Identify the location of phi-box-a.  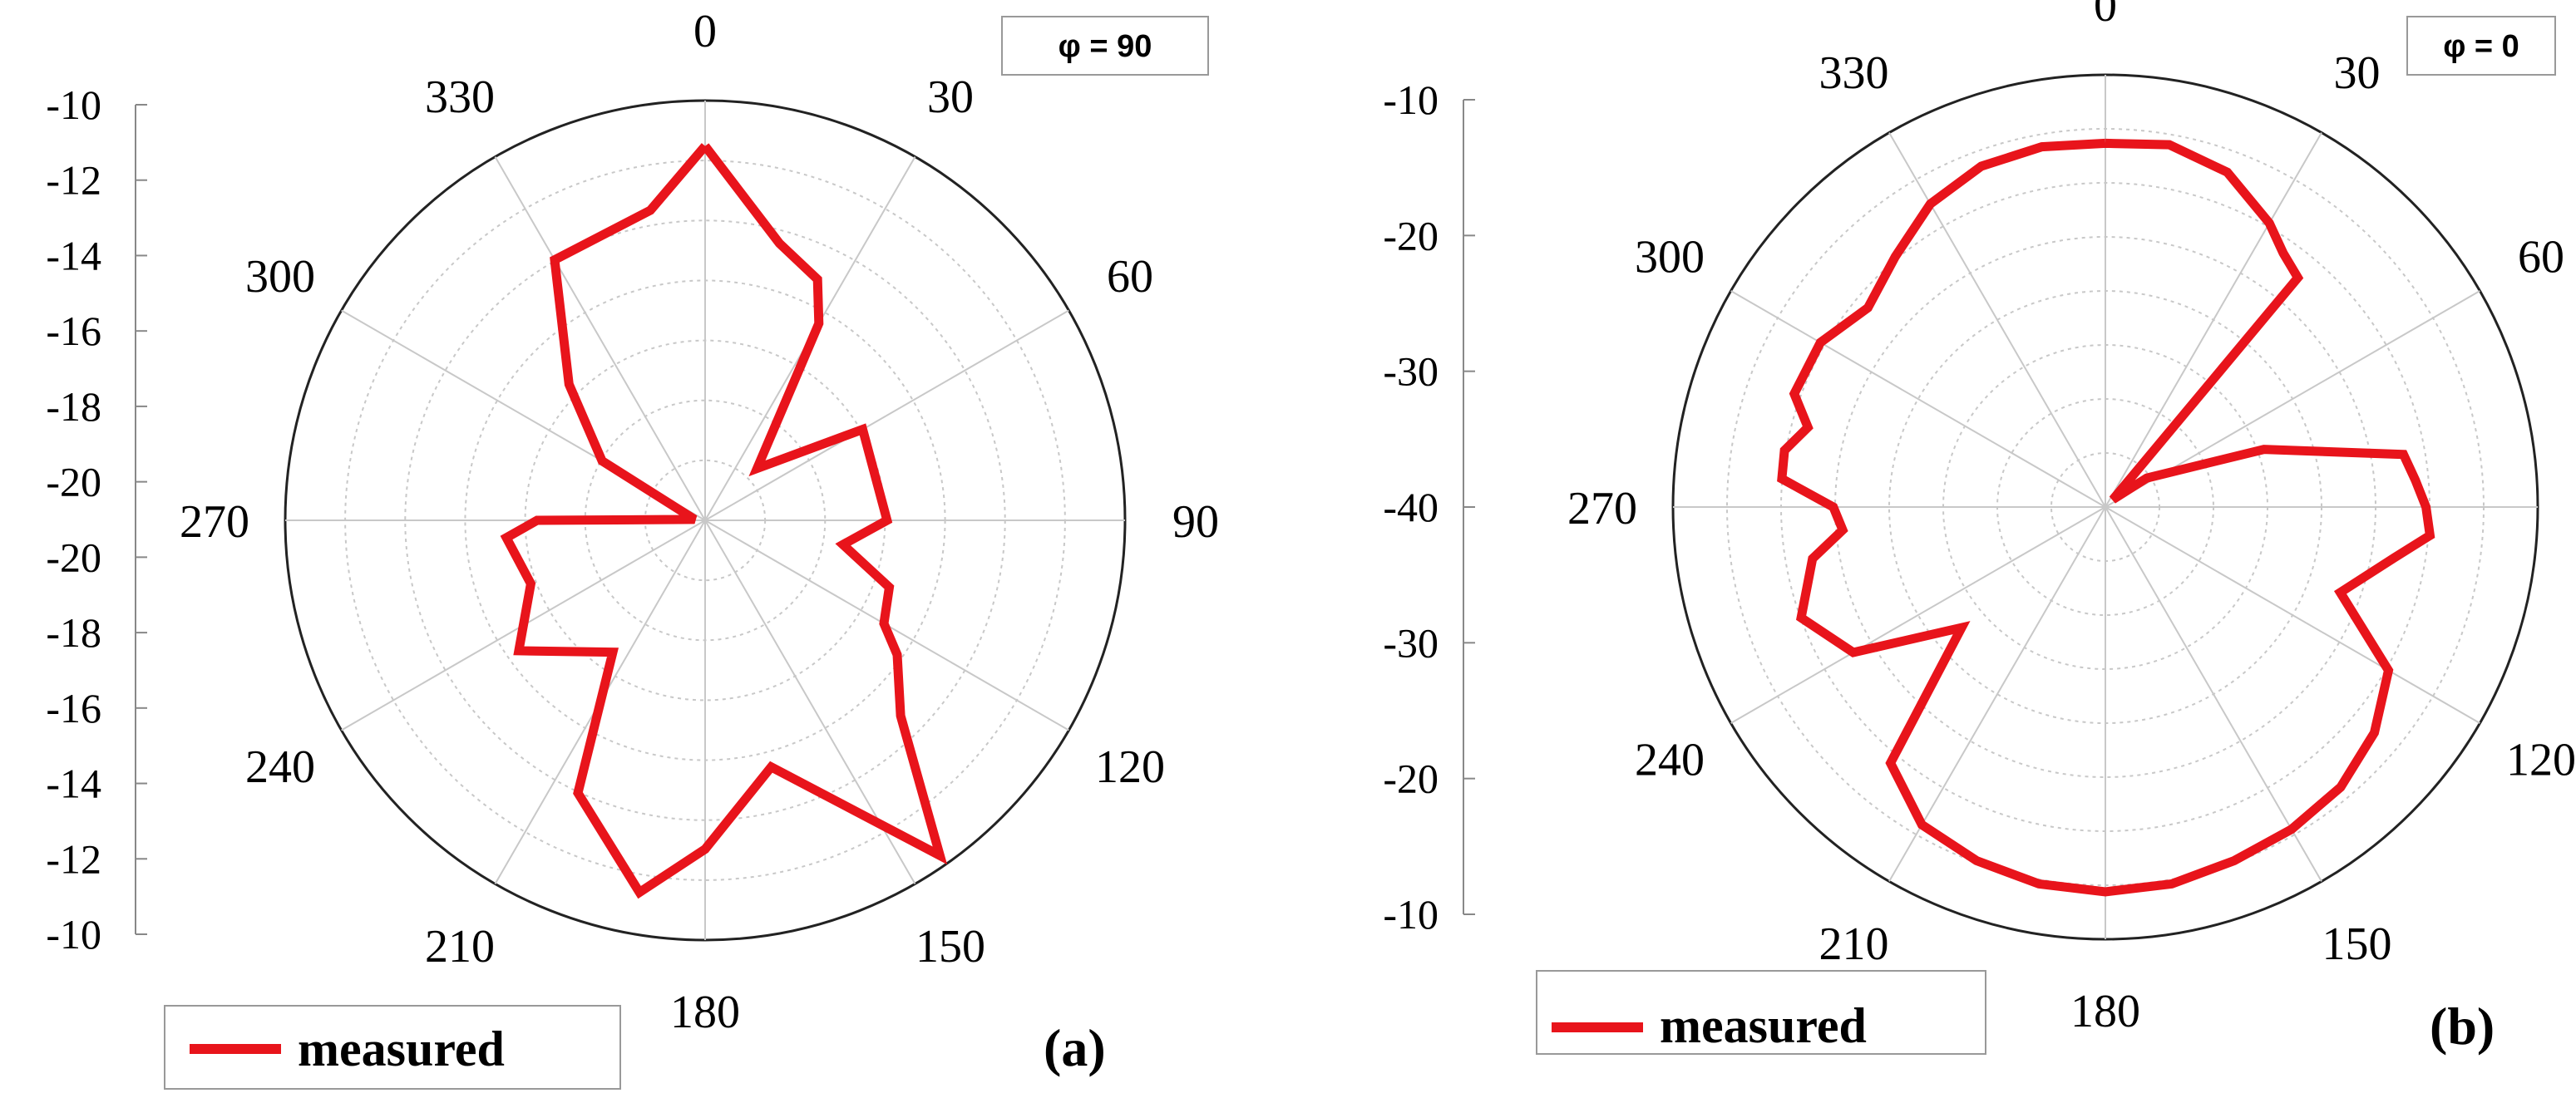
(1105, 46).